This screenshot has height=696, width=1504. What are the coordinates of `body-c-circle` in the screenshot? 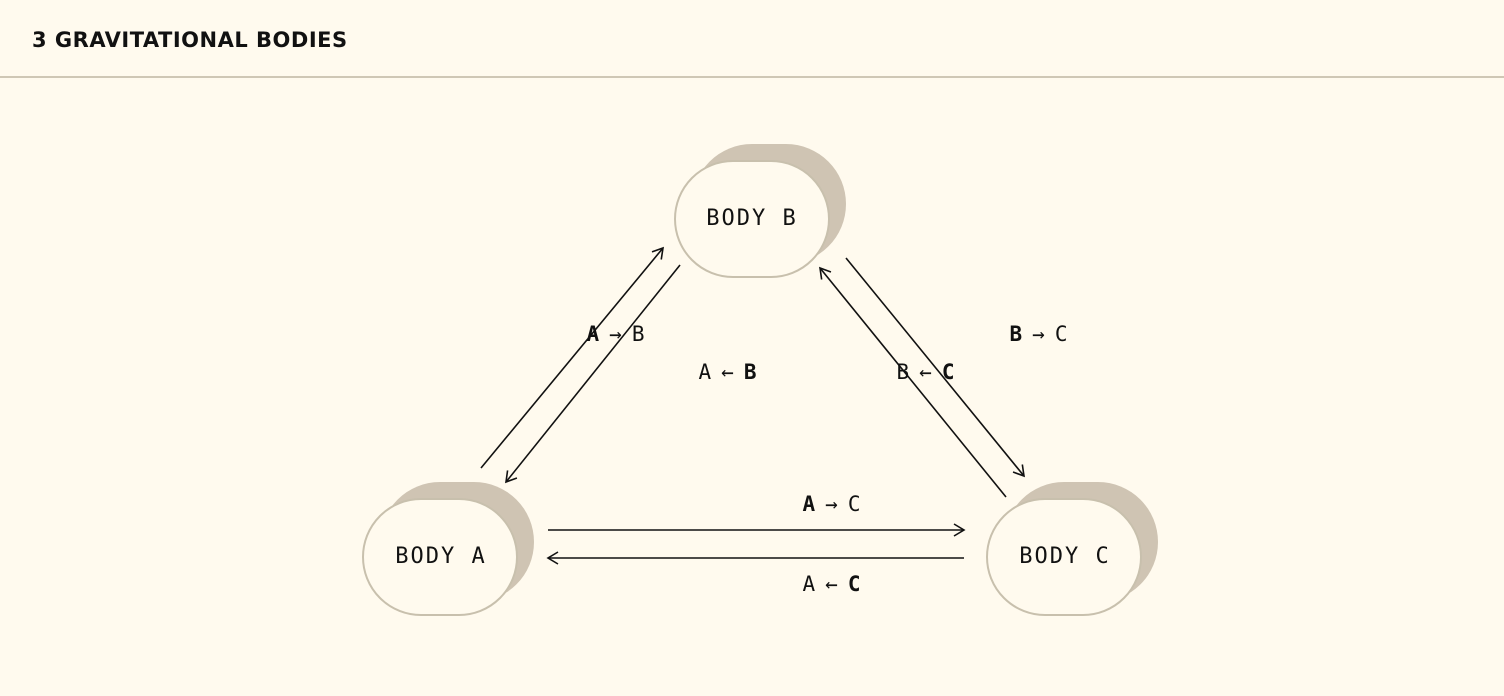 It's located at (1064, 557).